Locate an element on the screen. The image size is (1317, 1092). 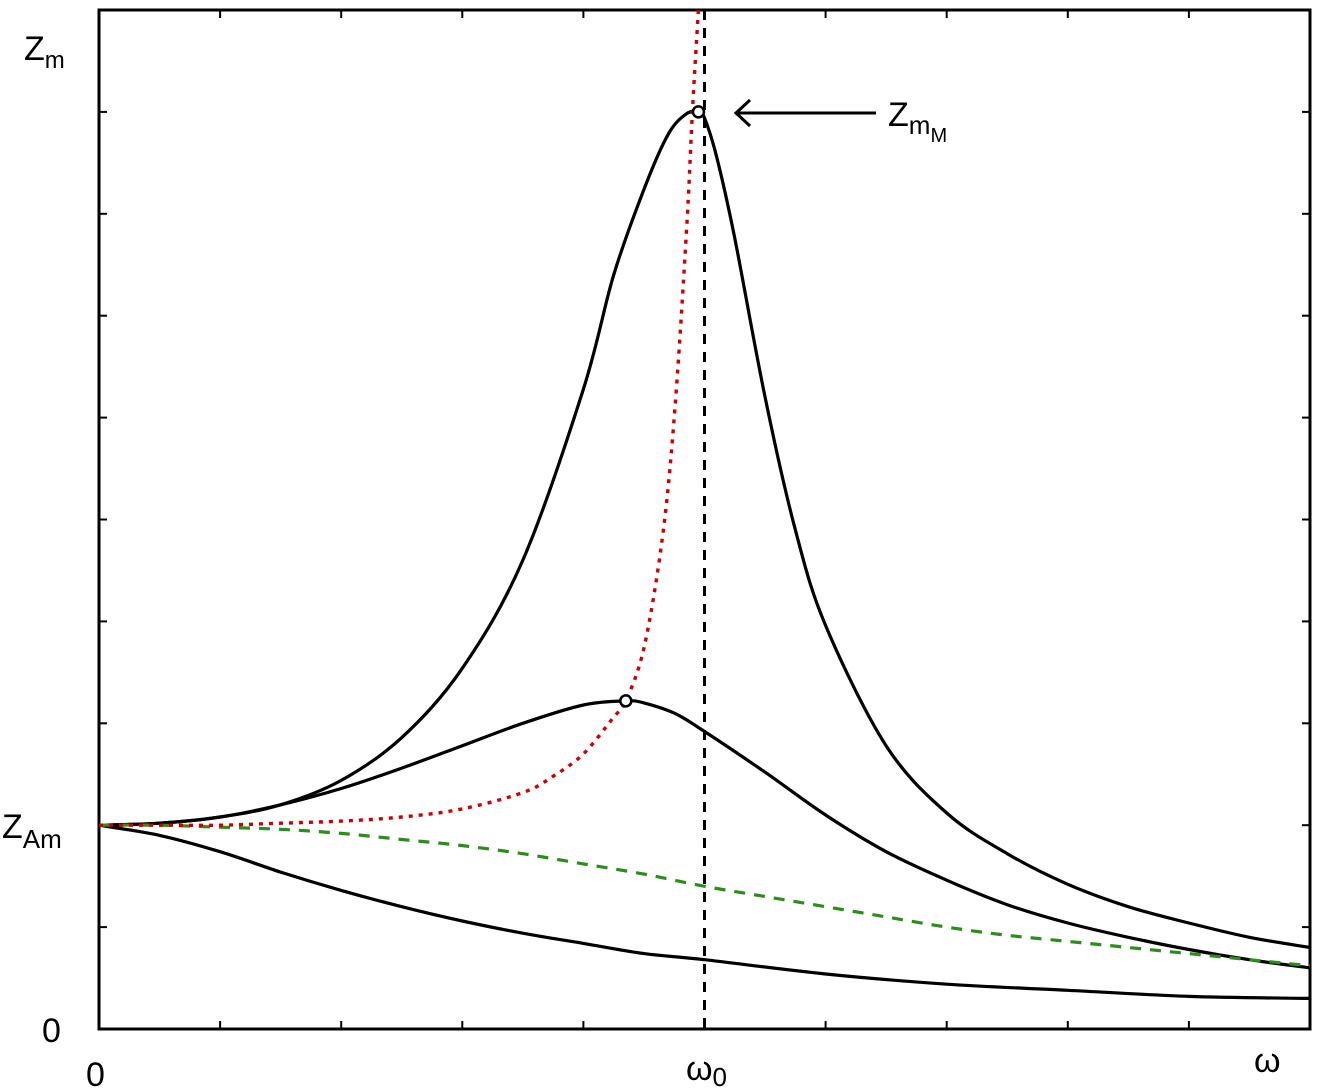
peak-markers is located at coordinates (662, 406).